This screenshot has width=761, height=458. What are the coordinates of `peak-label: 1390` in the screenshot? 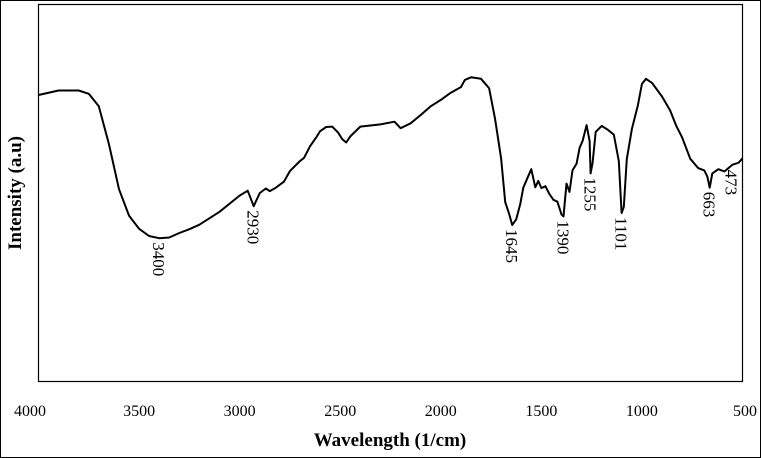 It's located at (563, 237).